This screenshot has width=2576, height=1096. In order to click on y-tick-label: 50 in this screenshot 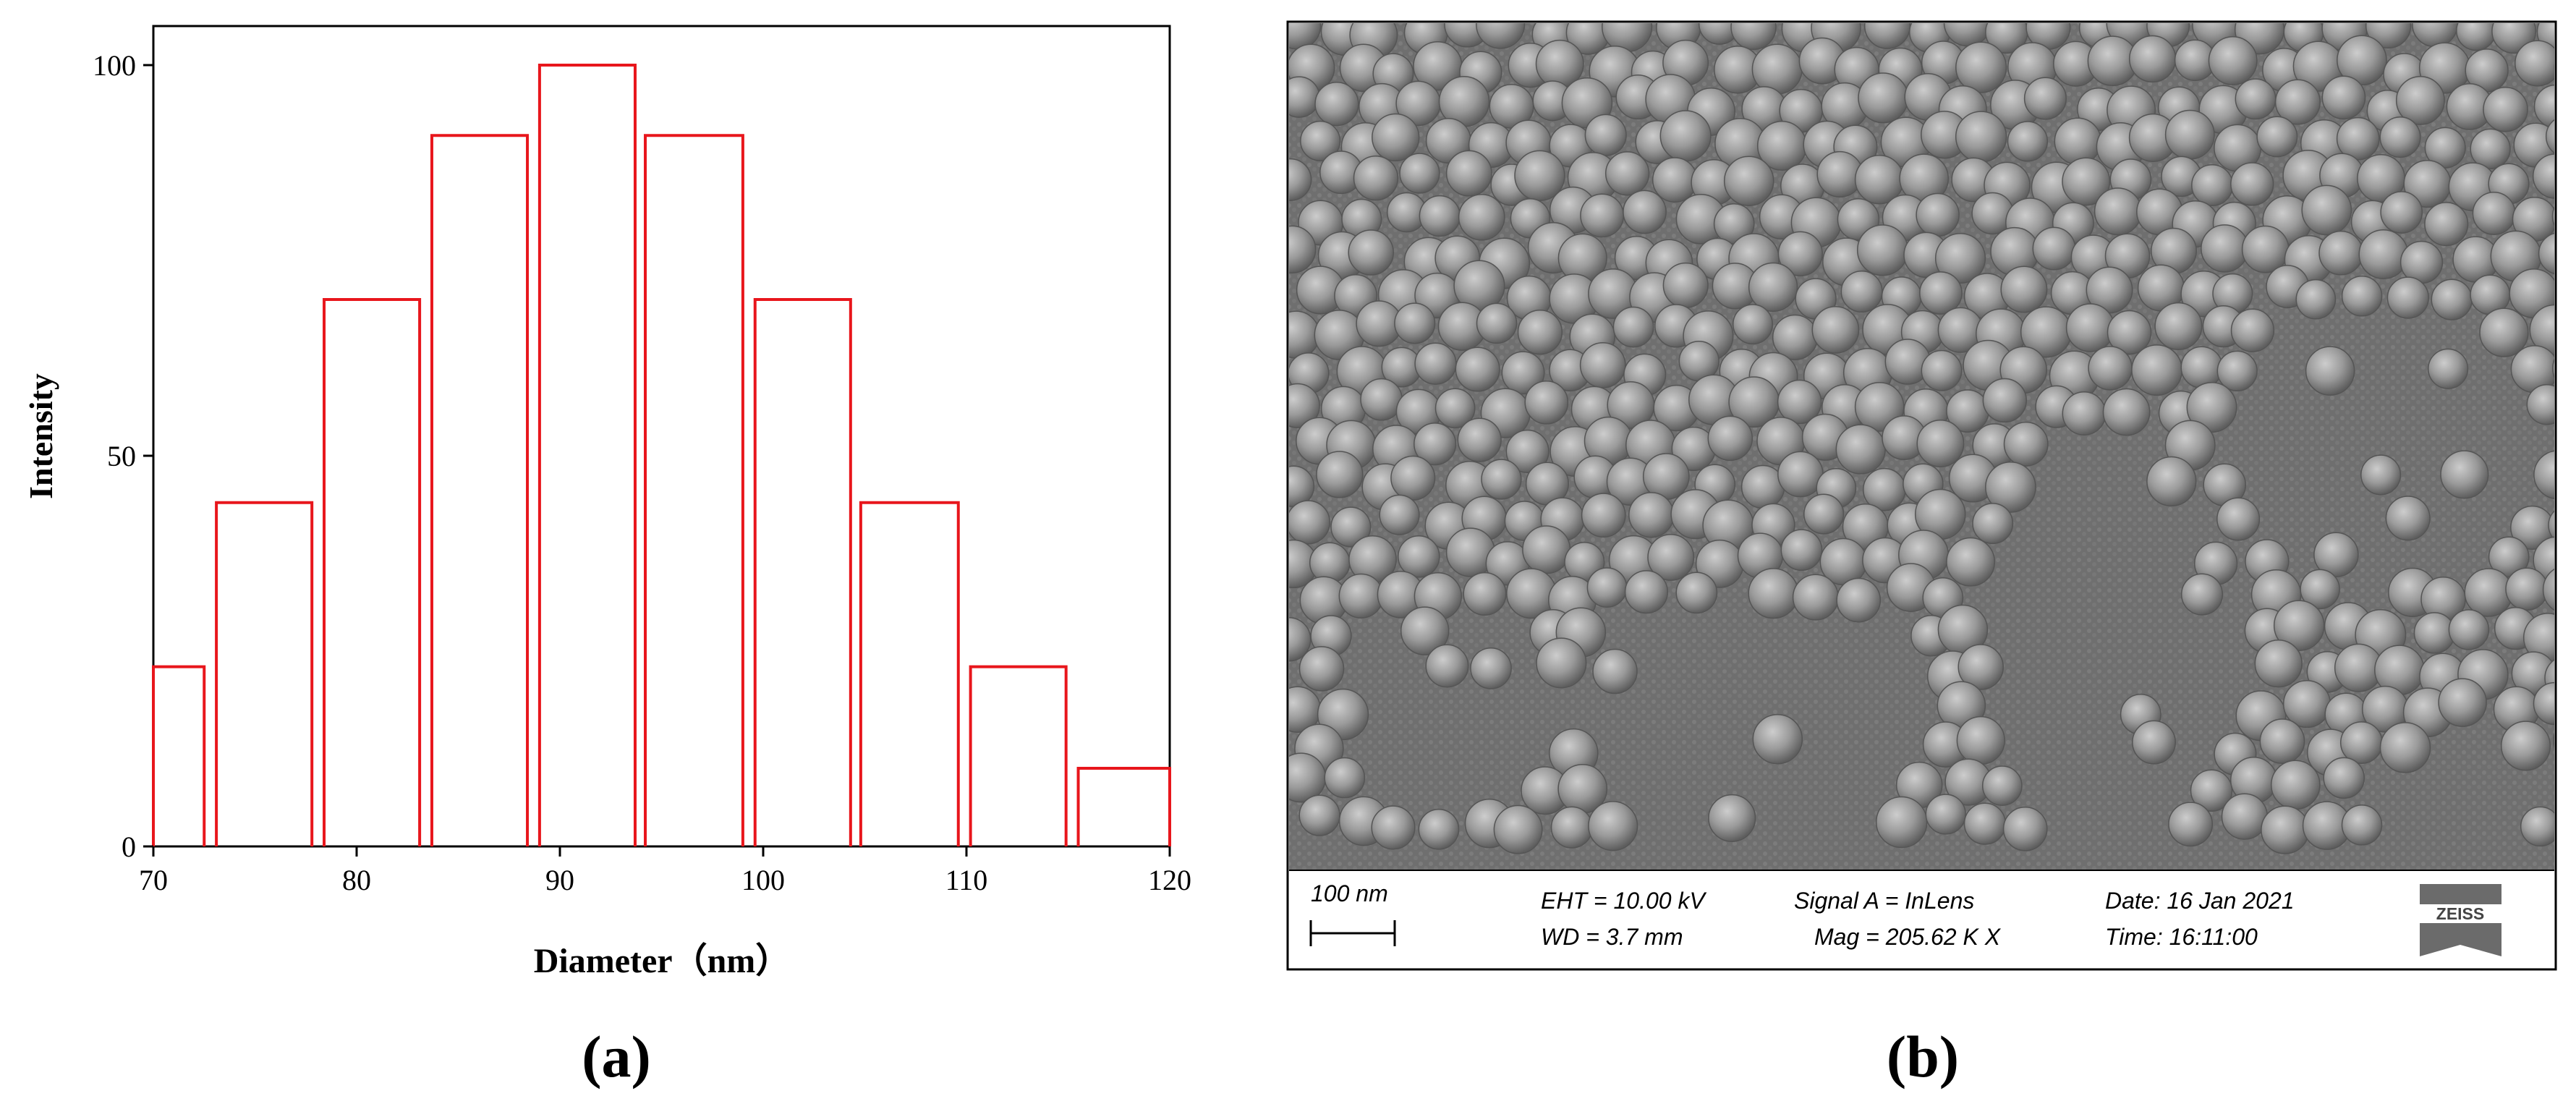, I will do `click(121, 456)`.